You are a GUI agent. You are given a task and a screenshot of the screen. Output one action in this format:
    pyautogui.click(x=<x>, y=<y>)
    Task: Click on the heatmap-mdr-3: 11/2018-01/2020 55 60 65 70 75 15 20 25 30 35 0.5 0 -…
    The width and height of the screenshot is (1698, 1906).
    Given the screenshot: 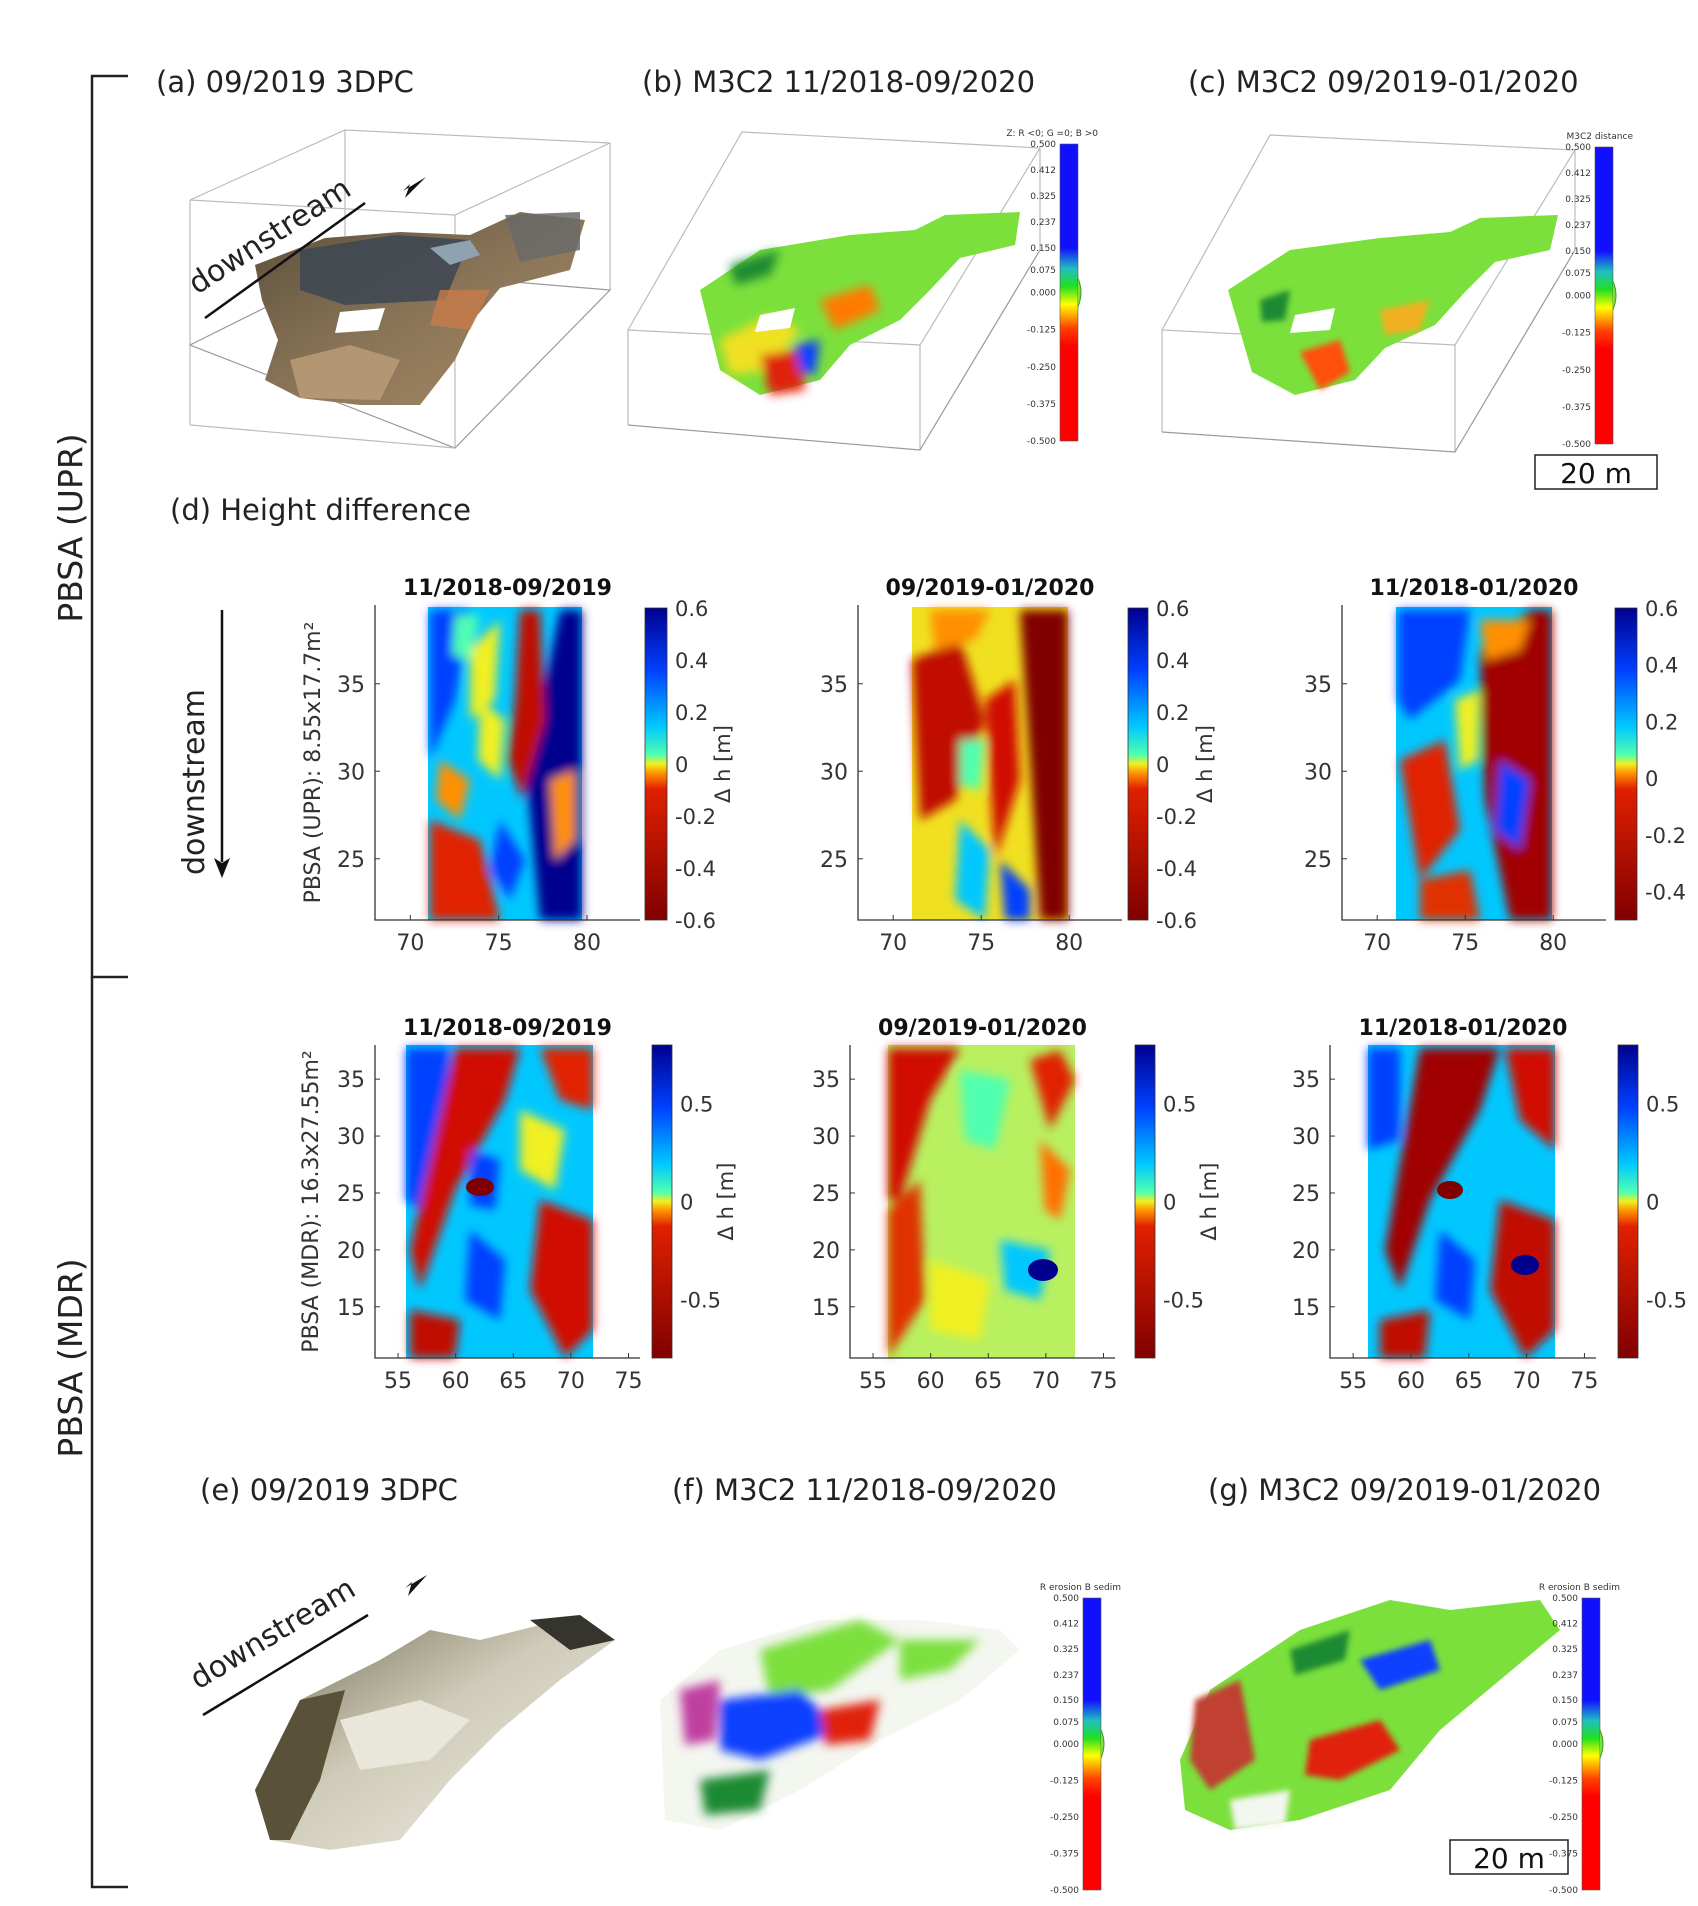 What is the action you would take?
    pyautogui.click(x=1489, y=1205)
    